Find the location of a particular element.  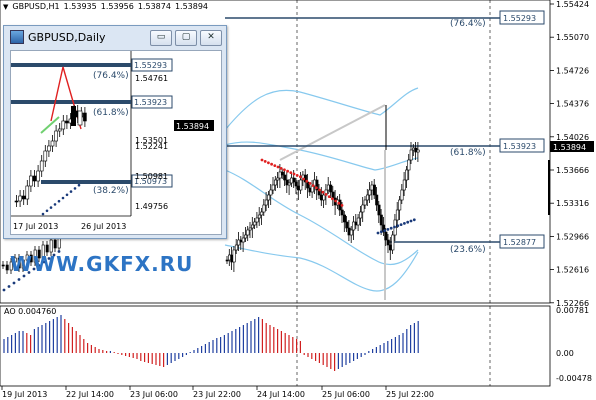

current-price-box: 1.53894 is located at coordinates (572, 146).